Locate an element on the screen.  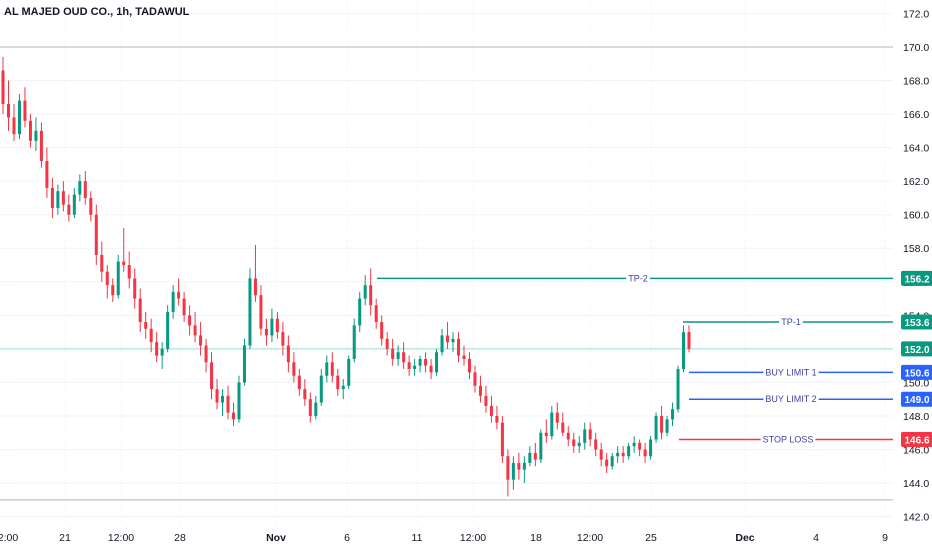
level-badge-tp2: 156.2 is located at coordinates (916, 278).